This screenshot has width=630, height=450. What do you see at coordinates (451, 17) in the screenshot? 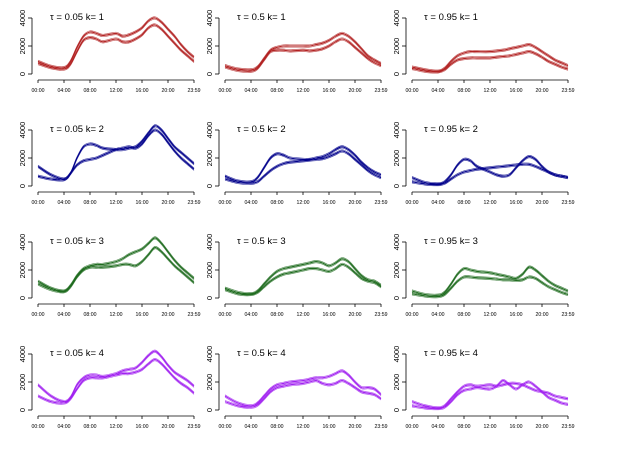
I see `panel-title: τ = 0.95 k= 1` at bounding box center [451, 17].